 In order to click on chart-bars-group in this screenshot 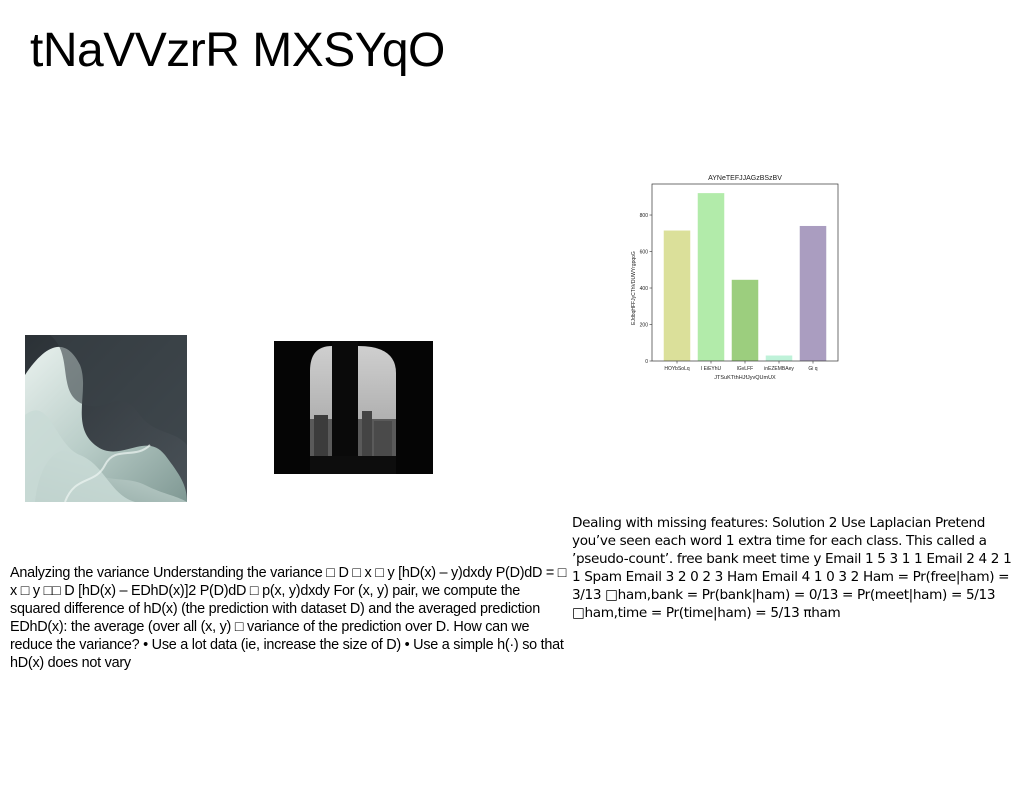, I will do `click(745, 277)`.